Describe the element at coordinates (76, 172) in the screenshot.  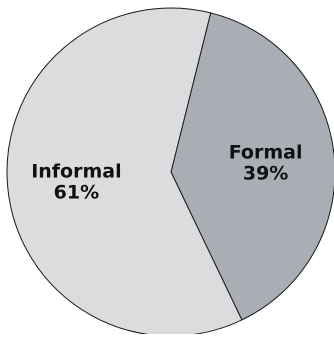
I see `slice-label-informal: Informal` at that location.